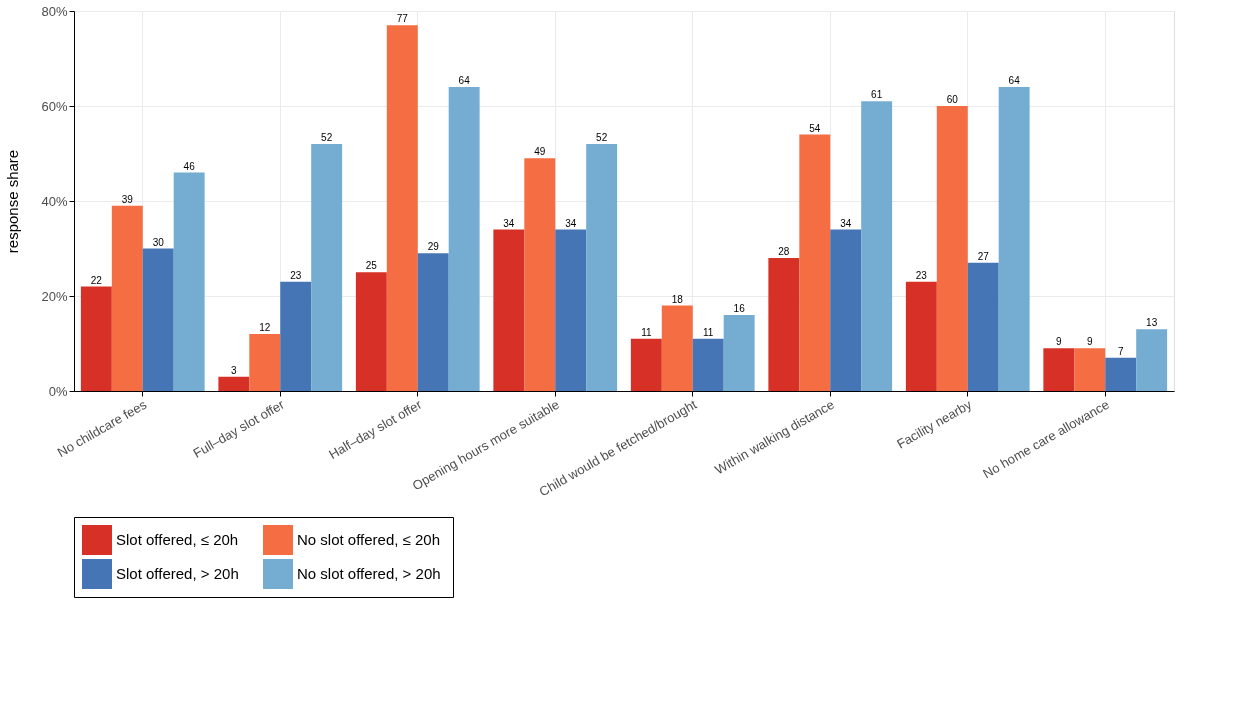  I want to click on y-tick-label: 20%, so click(54, 296).